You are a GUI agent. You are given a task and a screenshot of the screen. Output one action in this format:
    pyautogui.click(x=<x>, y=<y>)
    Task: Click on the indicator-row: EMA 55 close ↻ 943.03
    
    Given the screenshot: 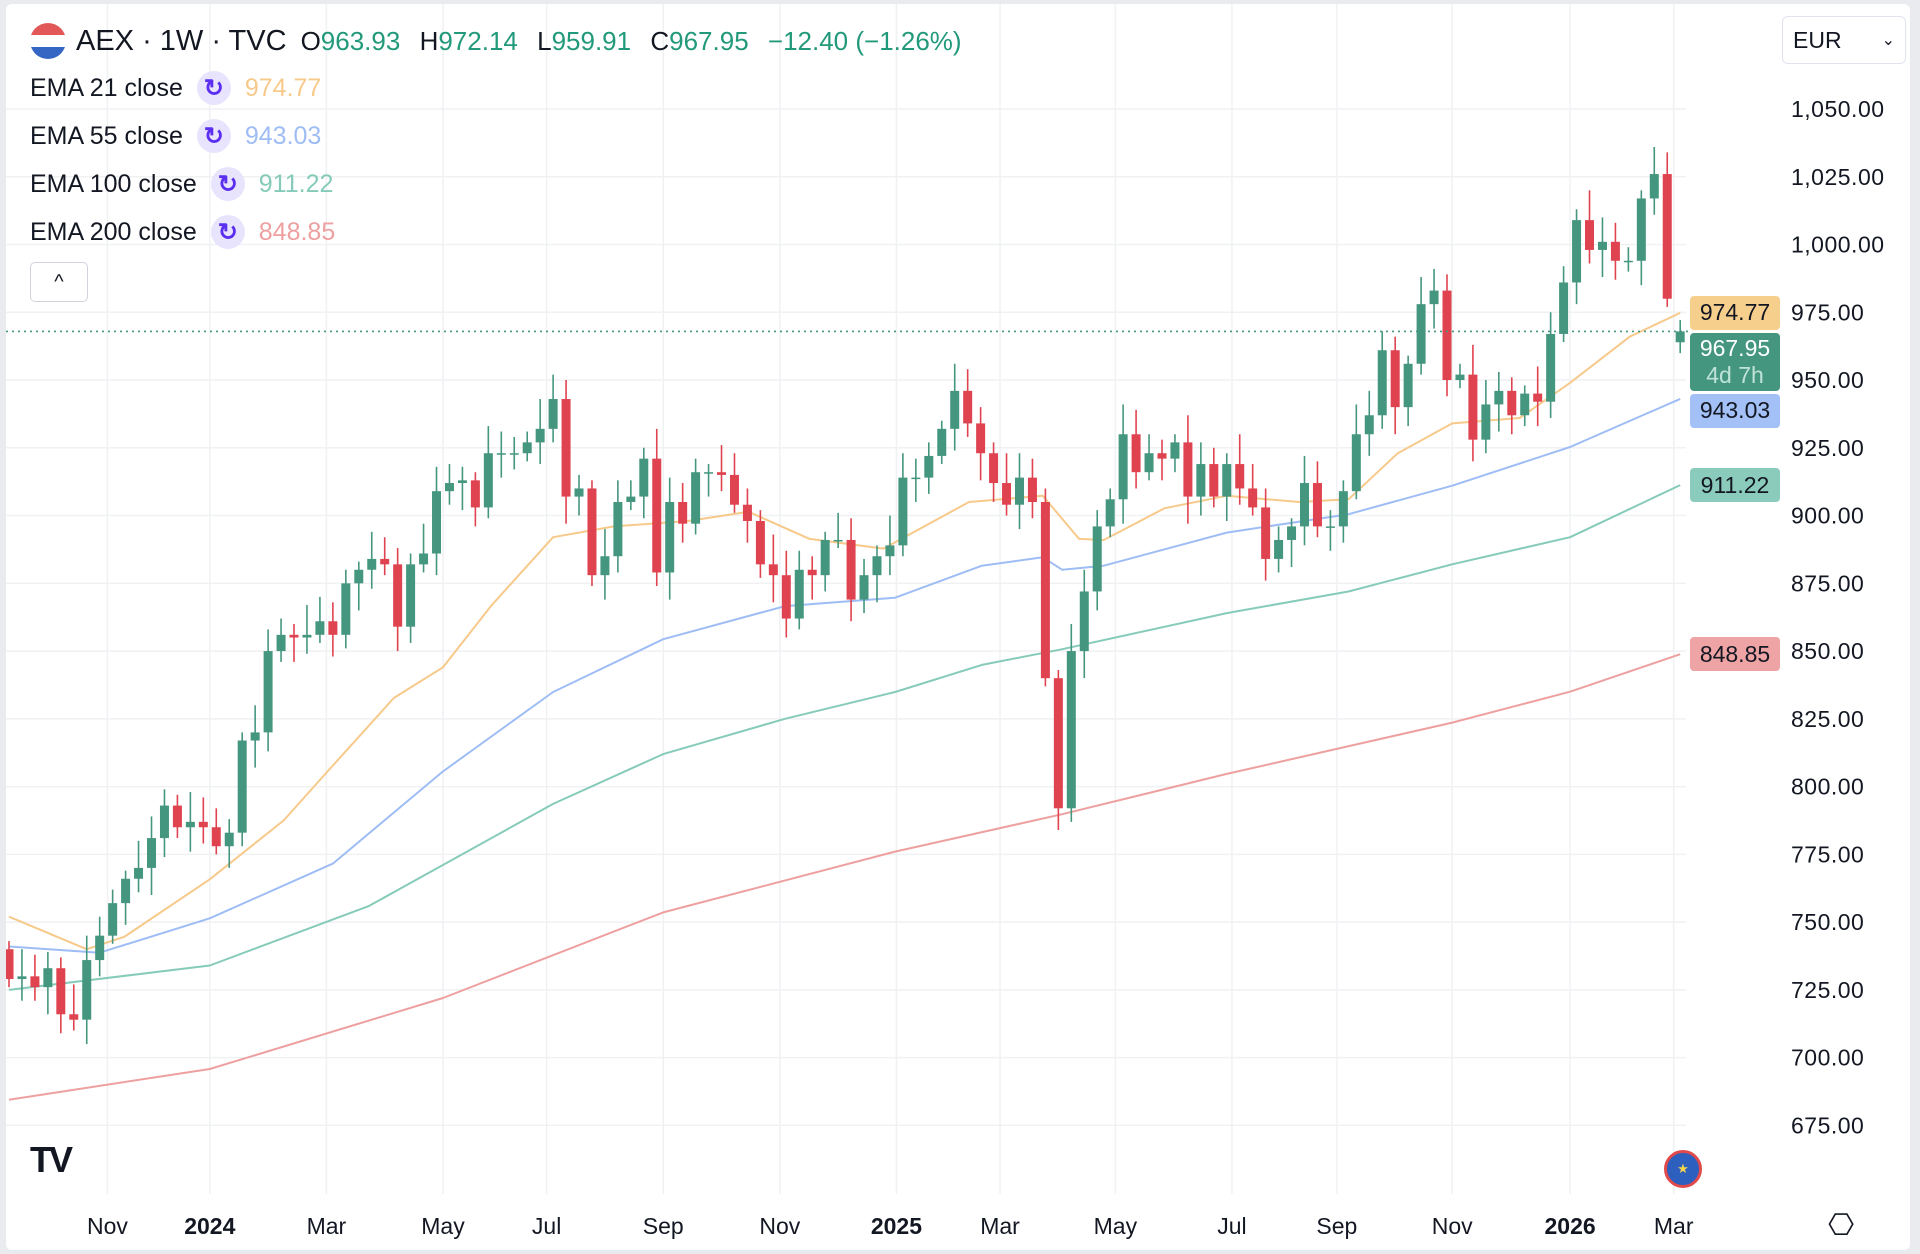 What is the action you would take?
    pyautogui.click(x=502, y=136)
    